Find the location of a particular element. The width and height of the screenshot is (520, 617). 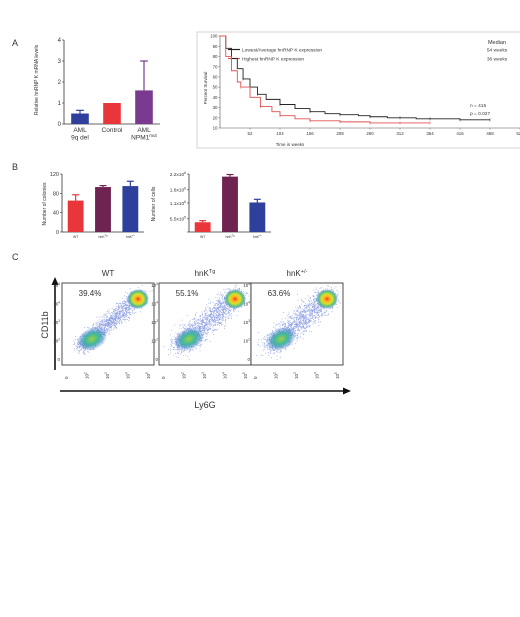

y-tick-label: 30 is located at coordinates (215, 107).